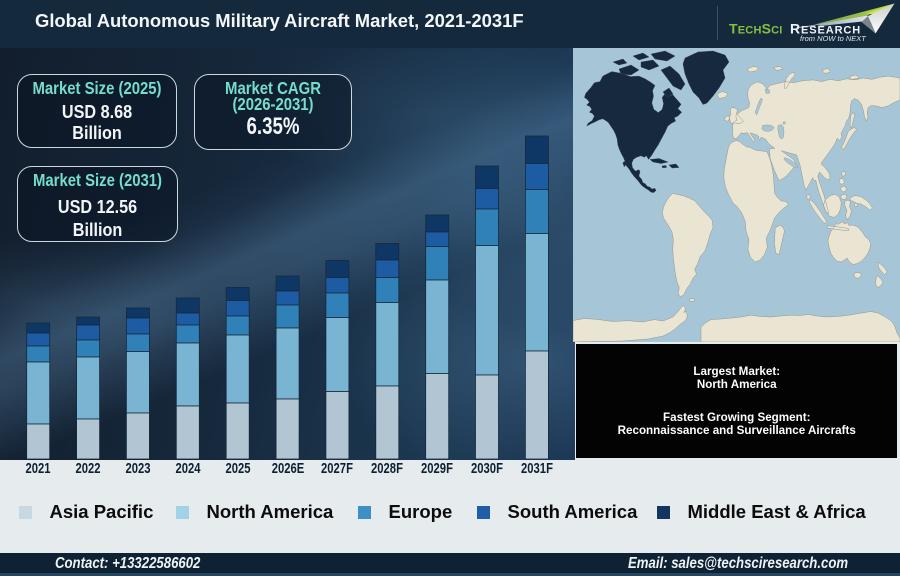  What do you see at coordinates (756, 29) in the screenshot?
I see `svg-text: TECHSCI` at bounding box center [756, 29].